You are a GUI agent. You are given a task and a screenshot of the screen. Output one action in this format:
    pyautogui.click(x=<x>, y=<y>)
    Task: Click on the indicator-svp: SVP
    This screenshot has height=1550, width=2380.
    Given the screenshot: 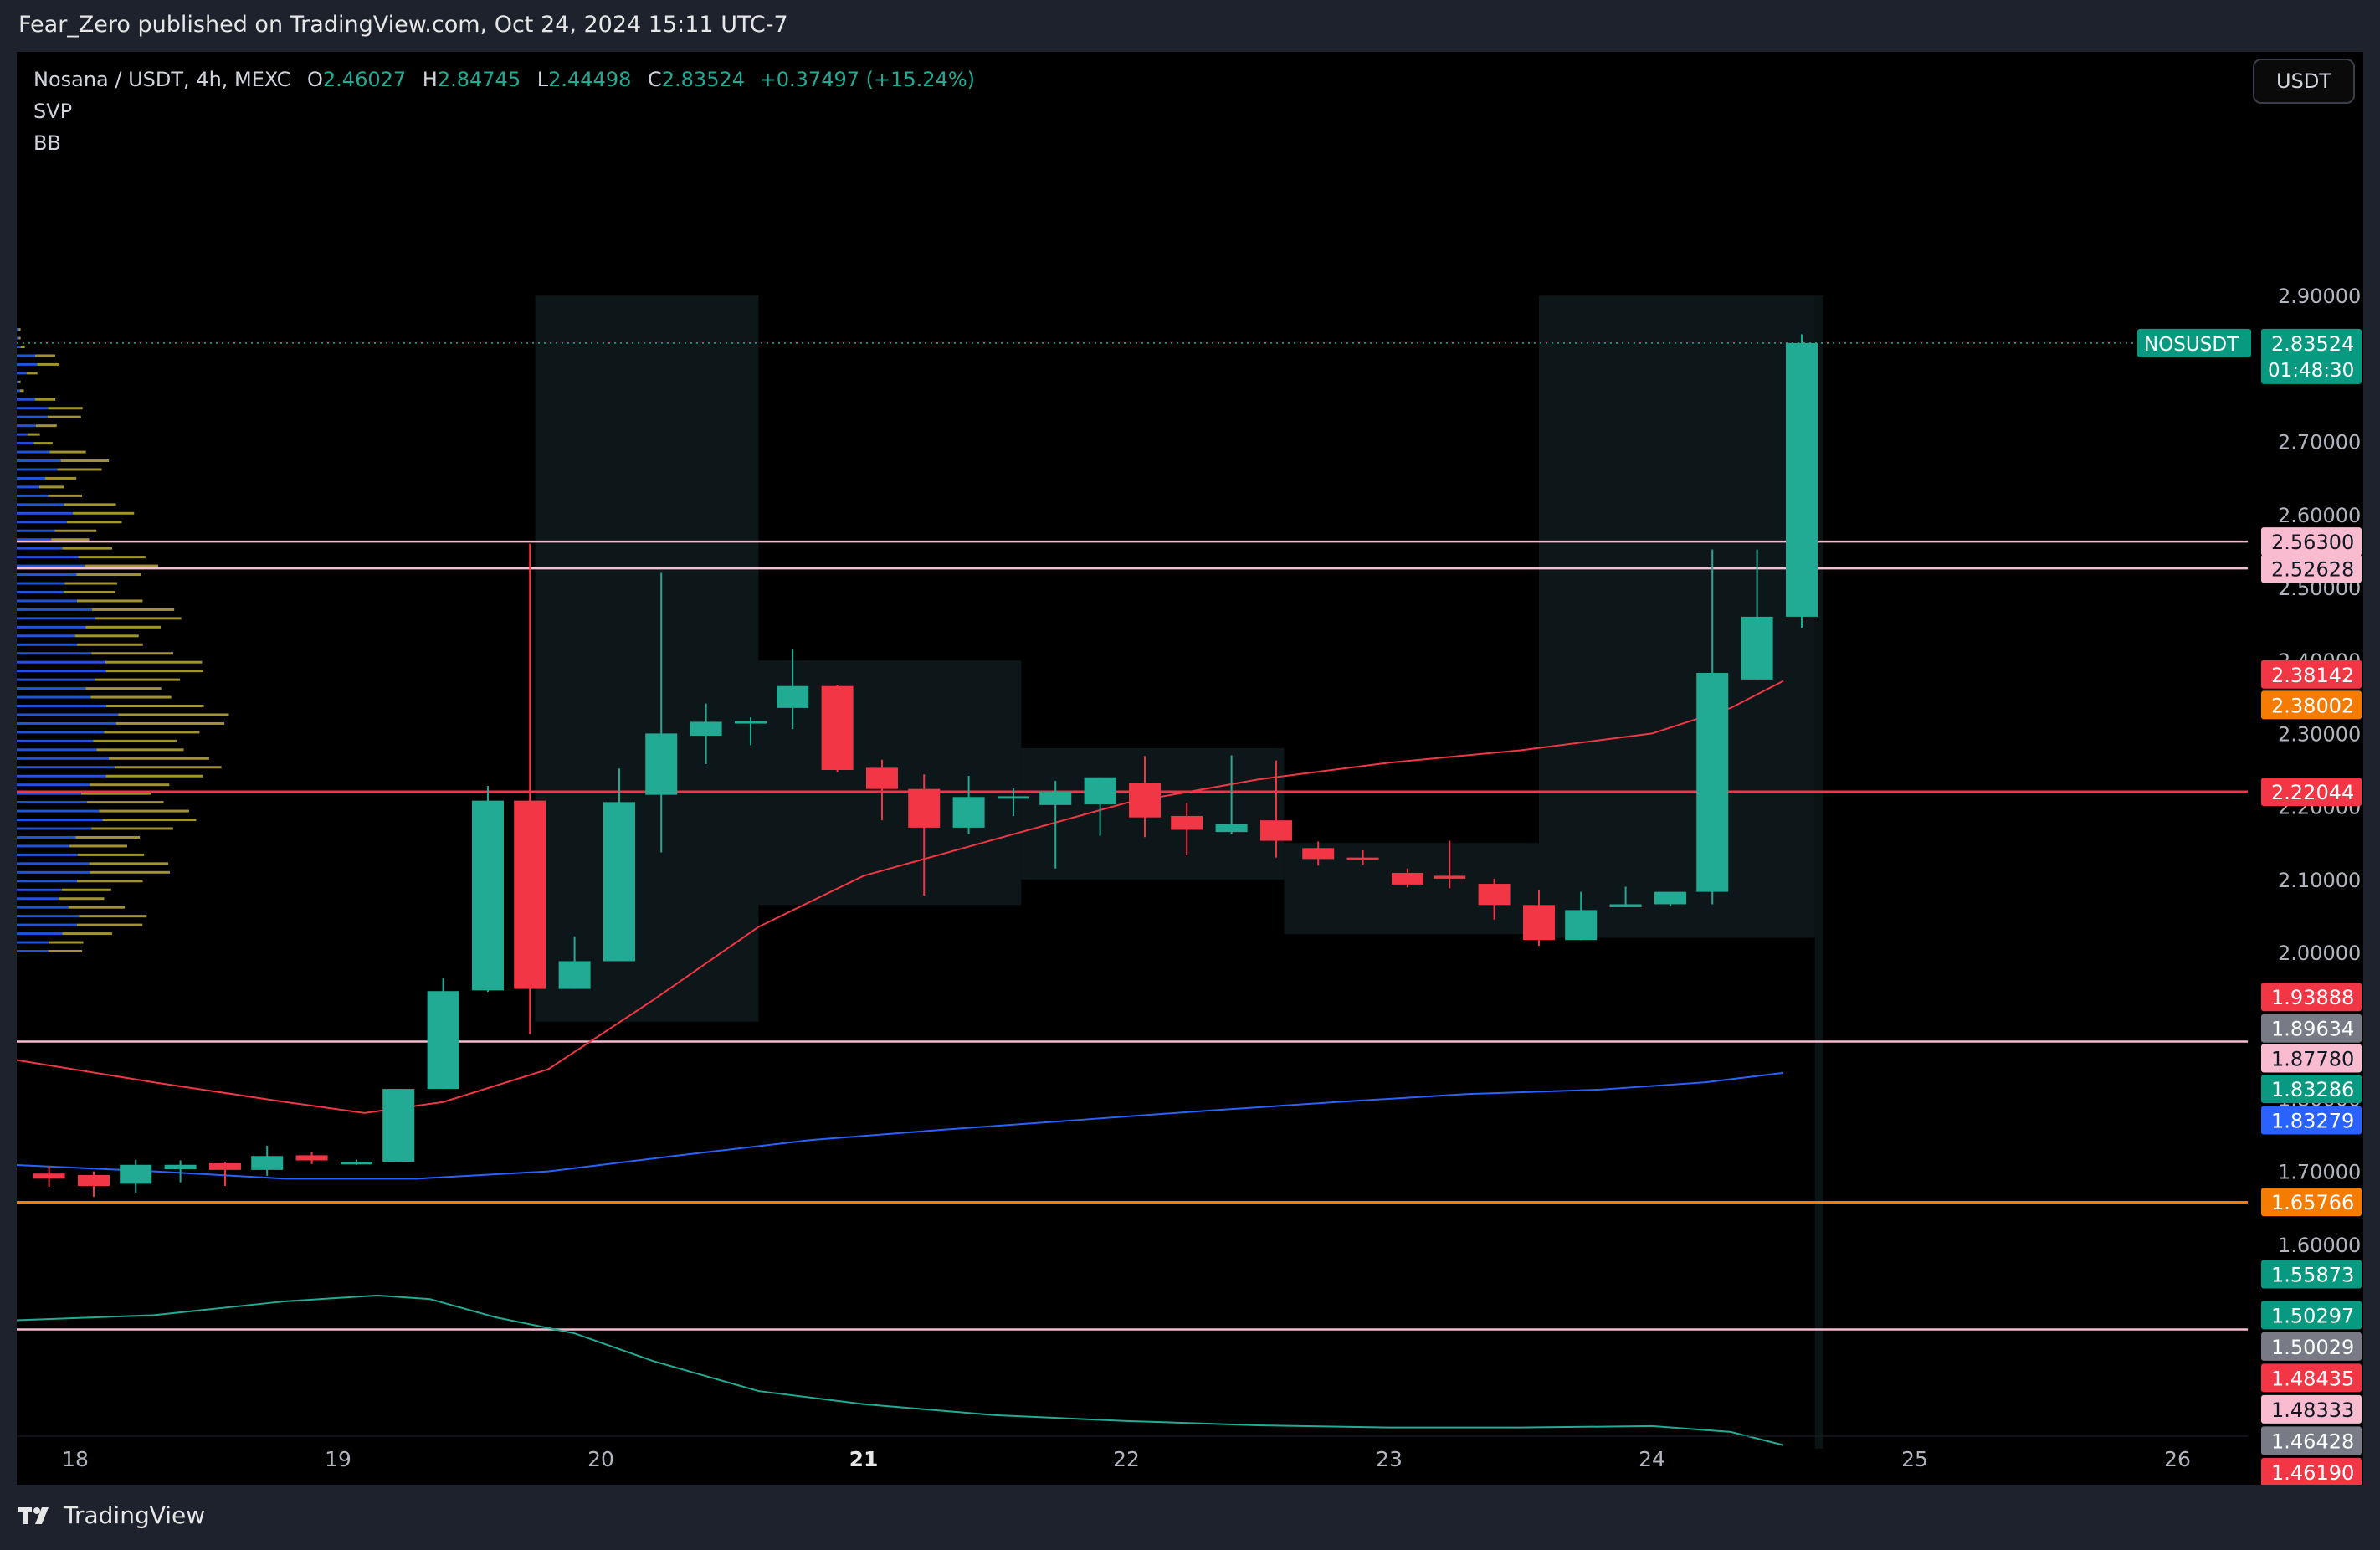 What is the action you would take?
    pyautogui.click(x=53, y=111)
    